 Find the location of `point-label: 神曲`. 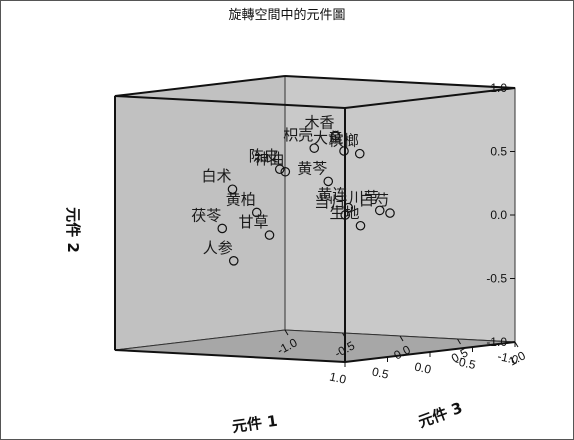

point-label: 神曲 is located at coordinates (269, 159).